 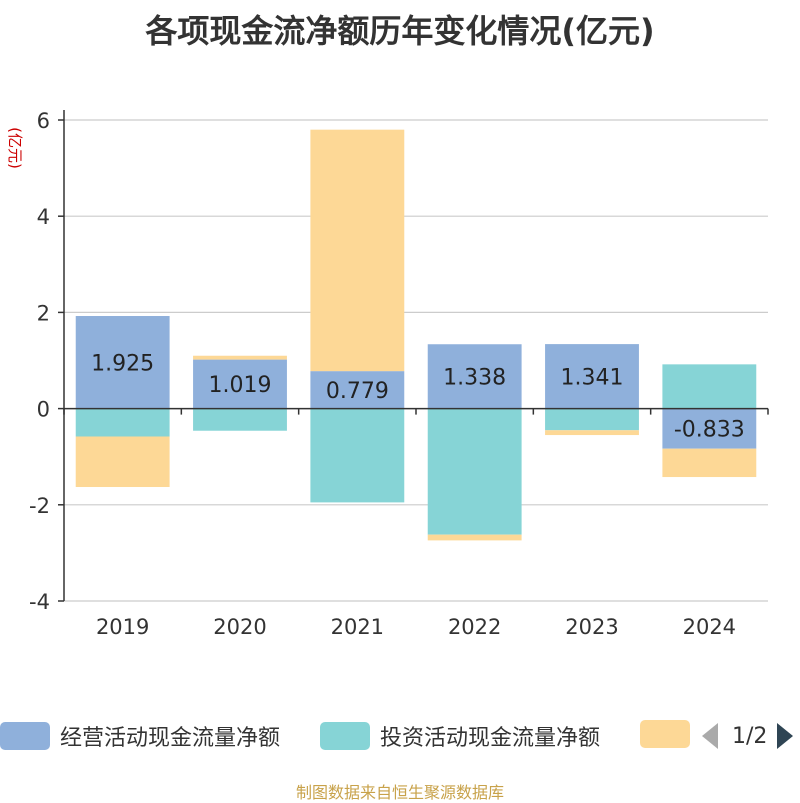 I want to click on bar-series2-2022, so click(x=474, y=537).